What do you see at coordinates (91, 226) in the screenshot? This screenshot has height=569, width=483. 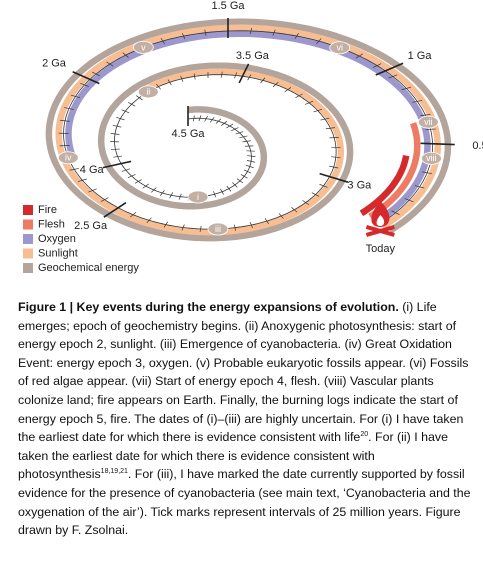 I see `time-label: 2.5 Ga` at bounding box center [91, 226].